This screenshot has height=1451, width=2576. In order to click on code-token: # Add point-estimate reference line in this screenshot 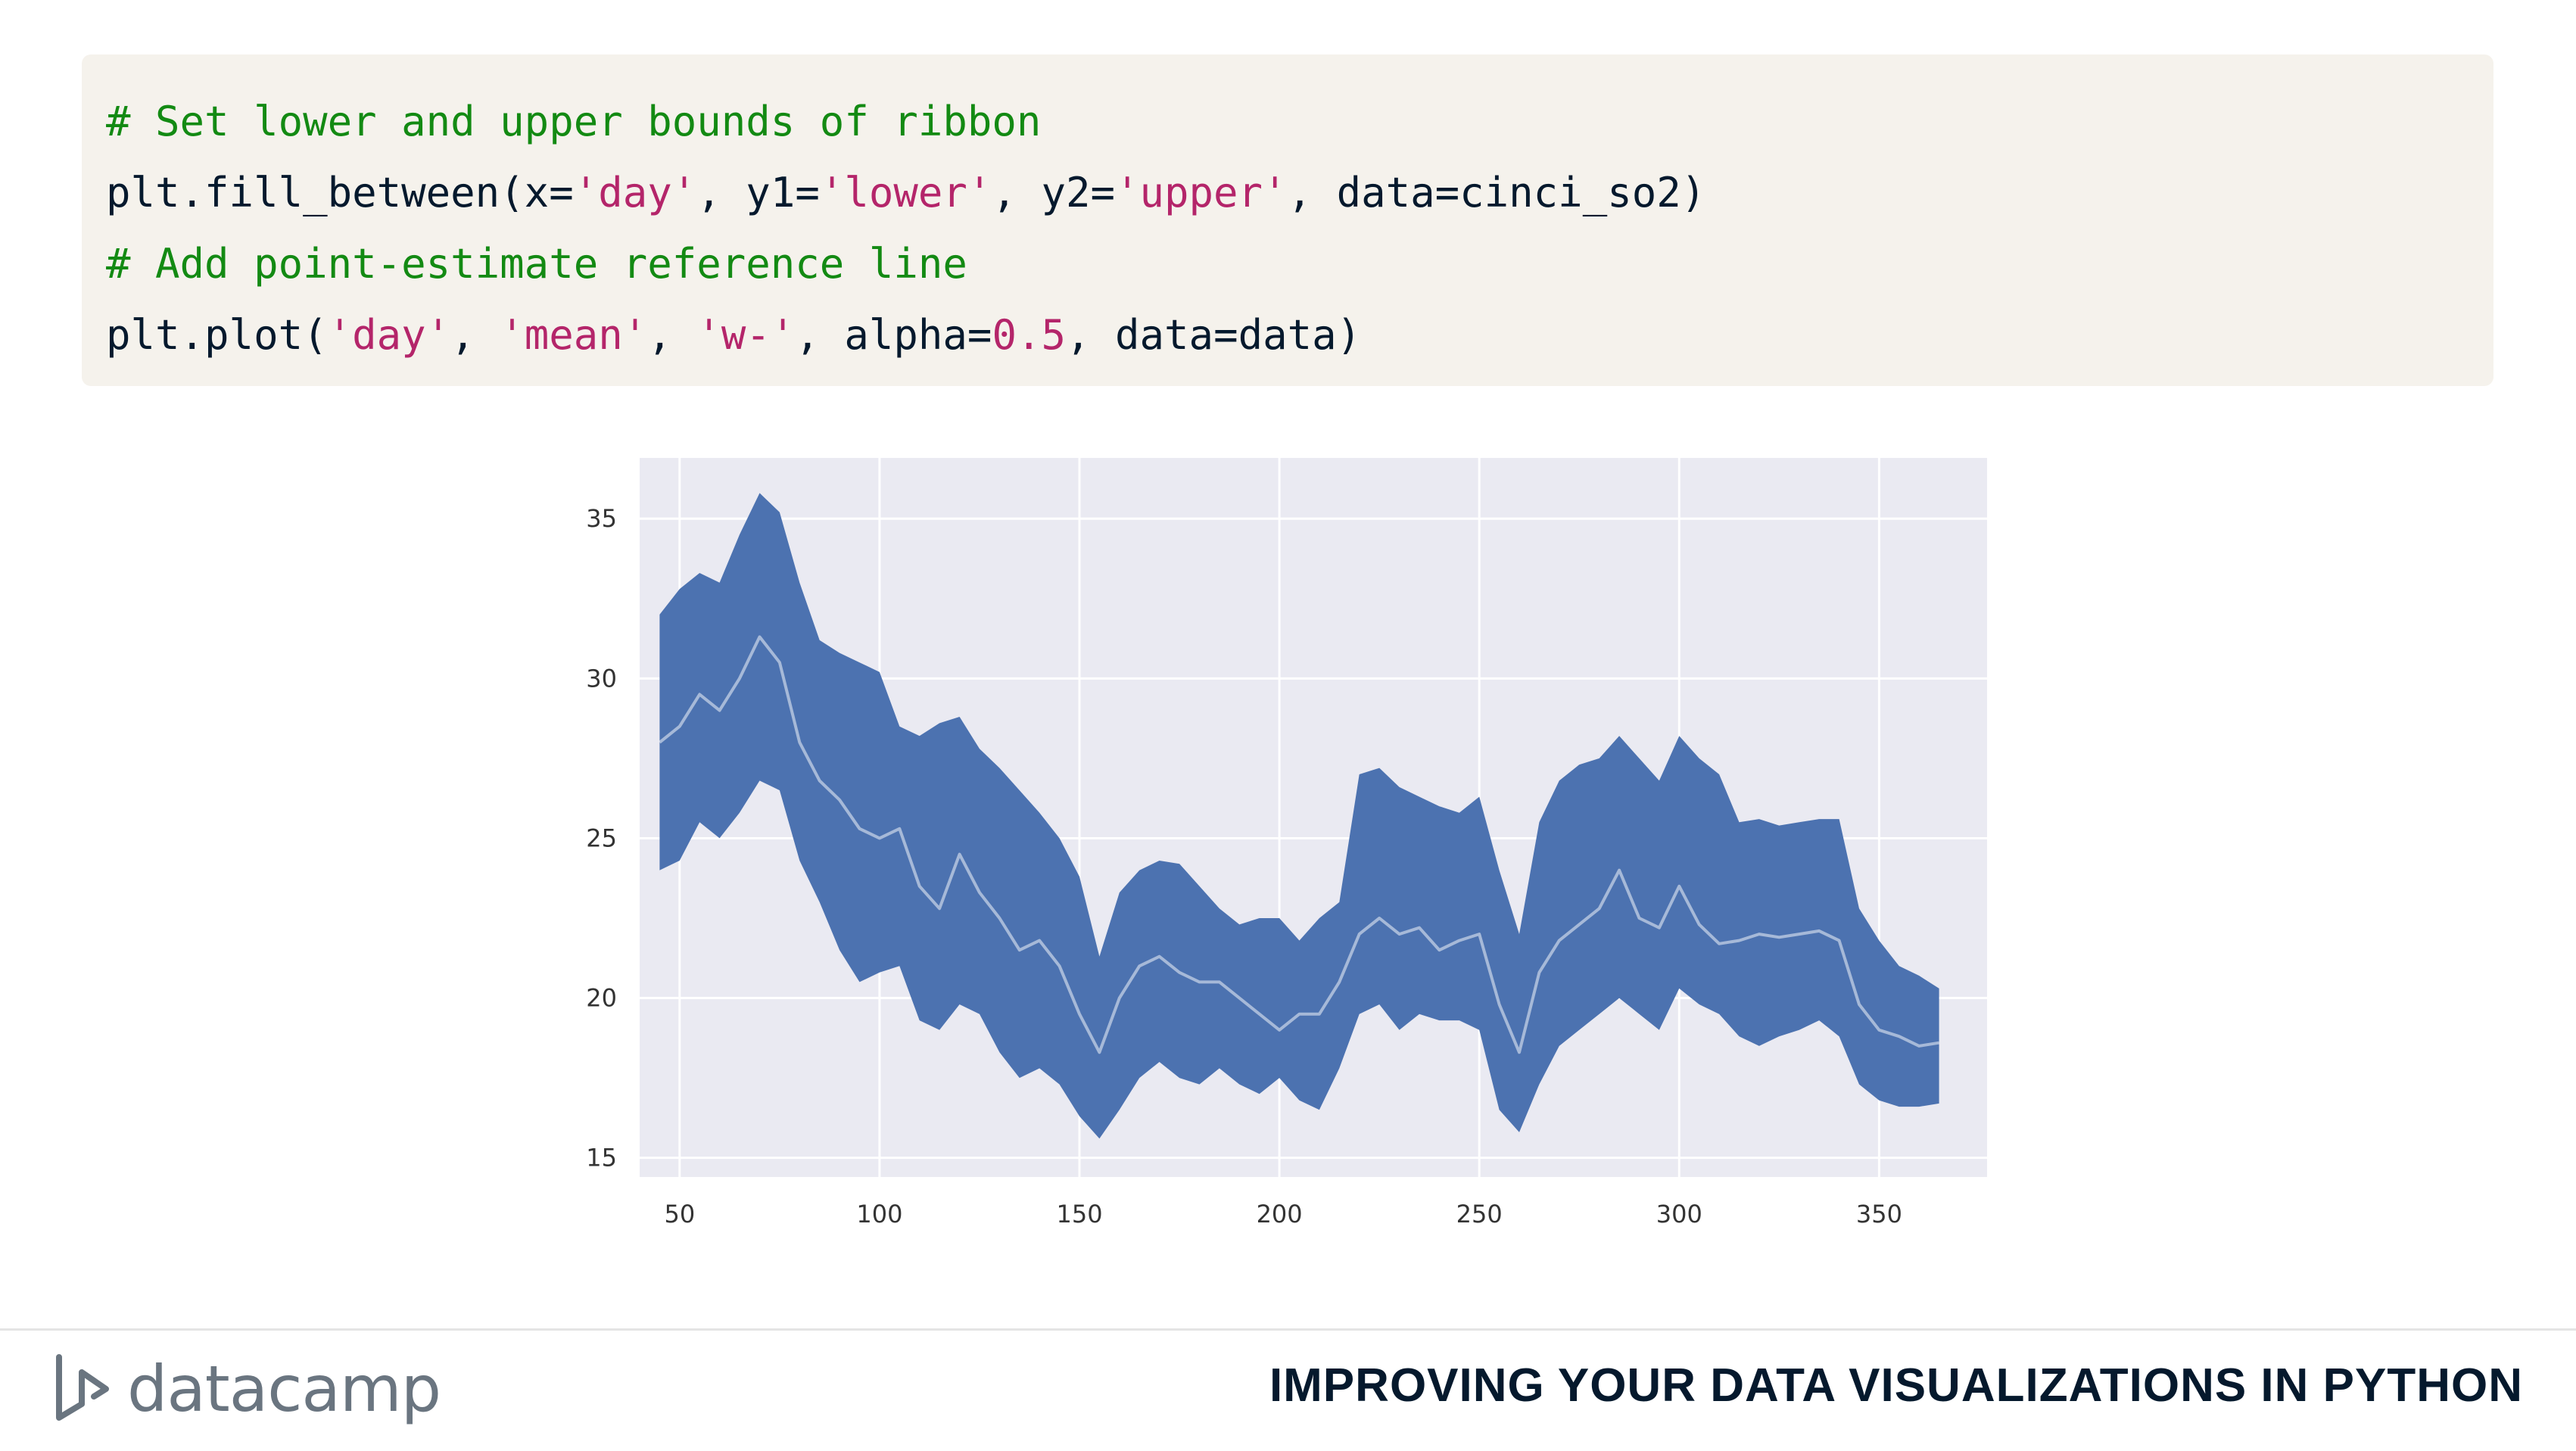, I will do `click(536, 264)`.